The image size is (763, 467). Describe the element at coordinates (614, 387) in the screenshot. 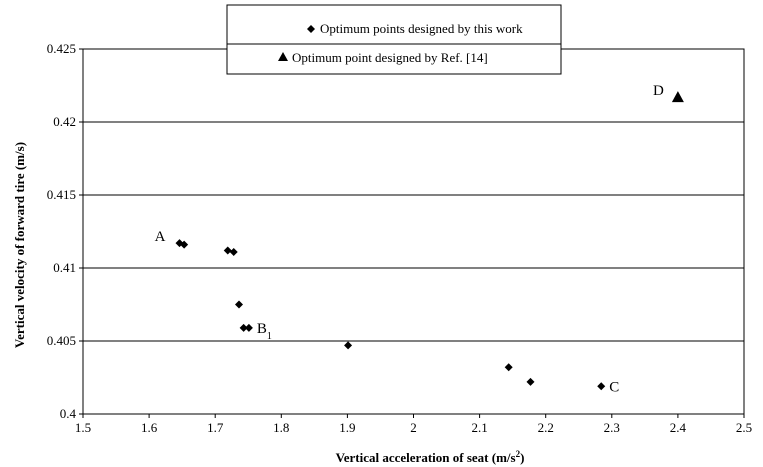

I see `annotation-c: C` at that location.